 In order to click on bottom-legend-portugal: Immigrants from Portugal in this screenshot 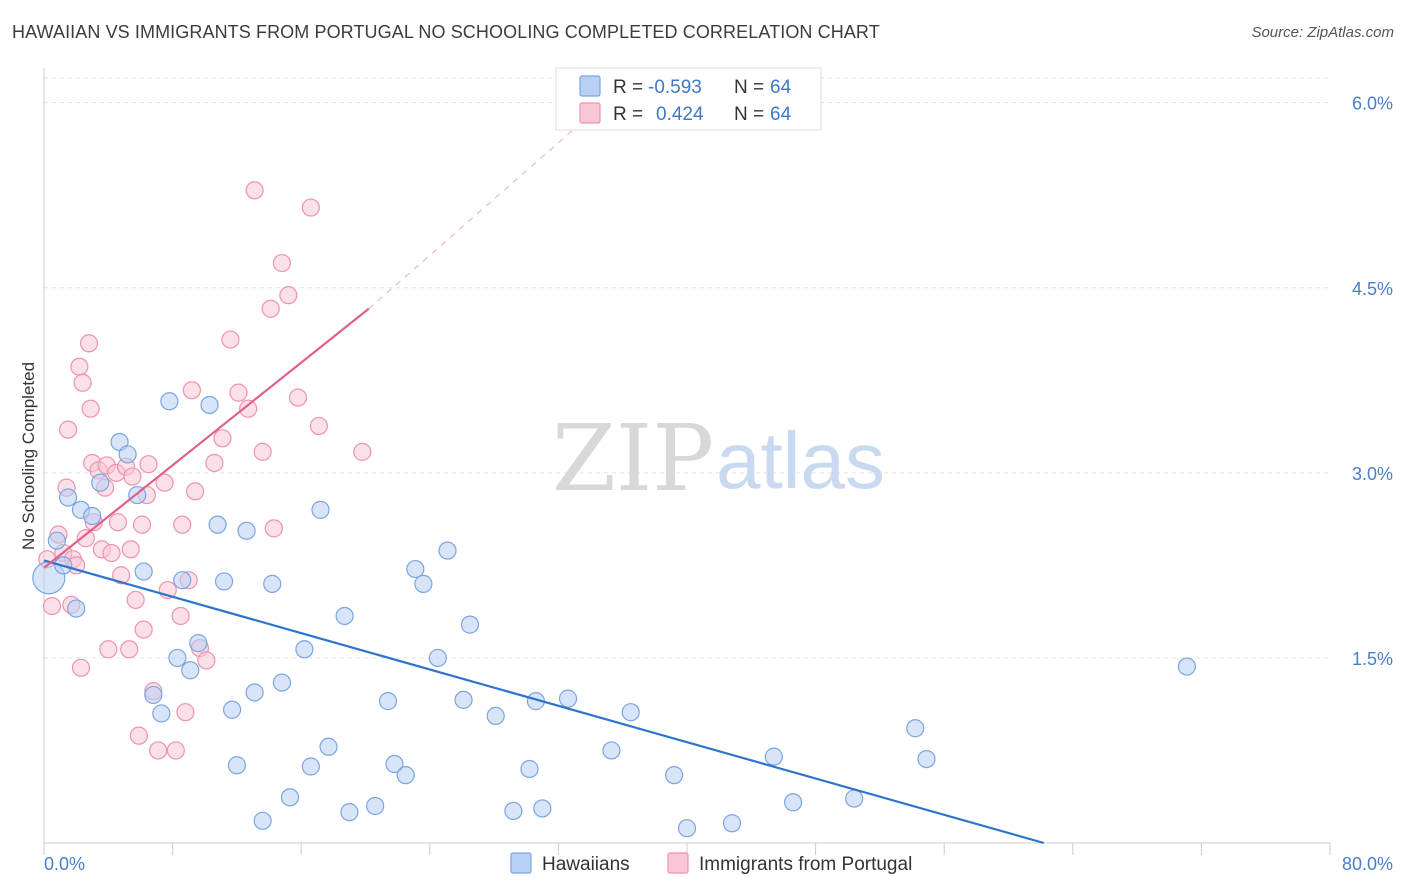, I will do `click(805, 864)`.